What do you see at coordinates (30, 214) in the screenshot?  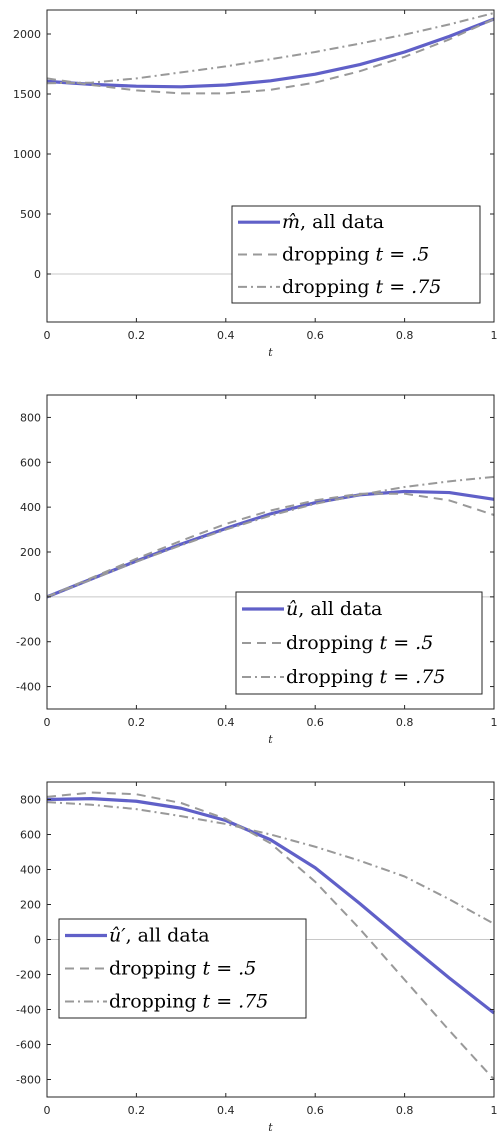 I see `y-tick-label: 500` at bounding box center [30, 214].